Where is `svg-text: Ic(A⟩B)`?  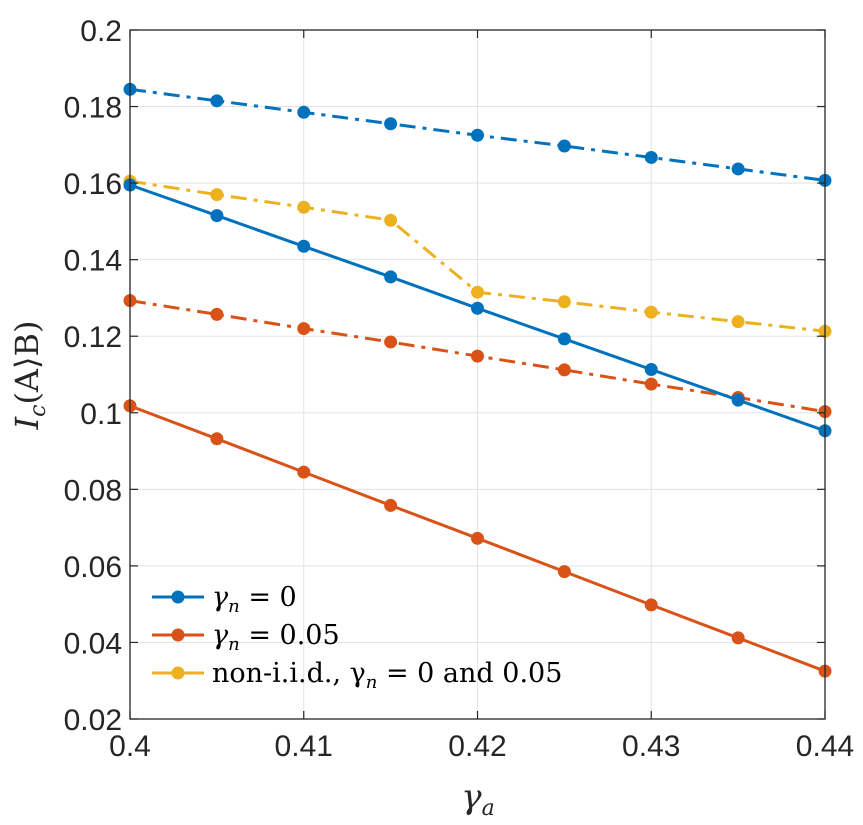
svg-text: Ic(A⟩B) is located at coordinates (29, 375).